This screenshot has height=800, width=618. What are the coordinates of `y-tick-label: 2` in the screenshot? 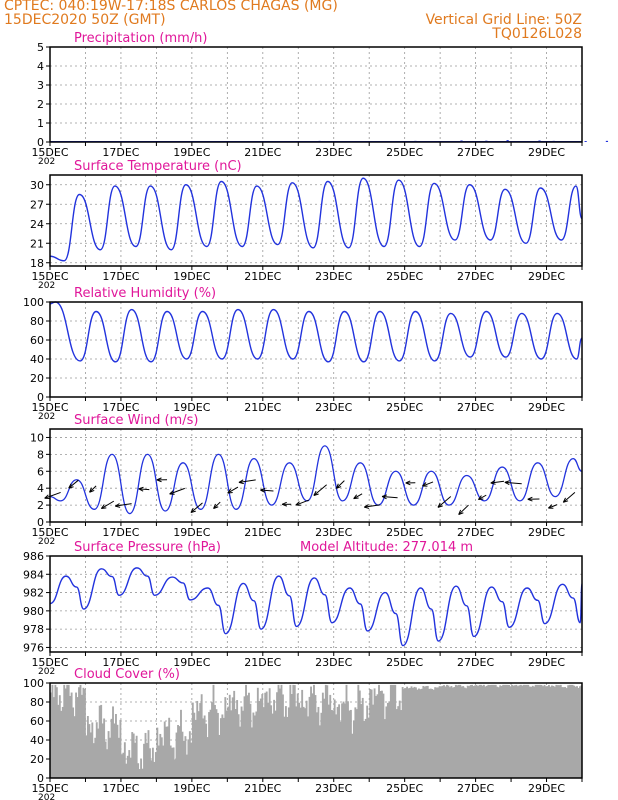 It's located at (40, 104).